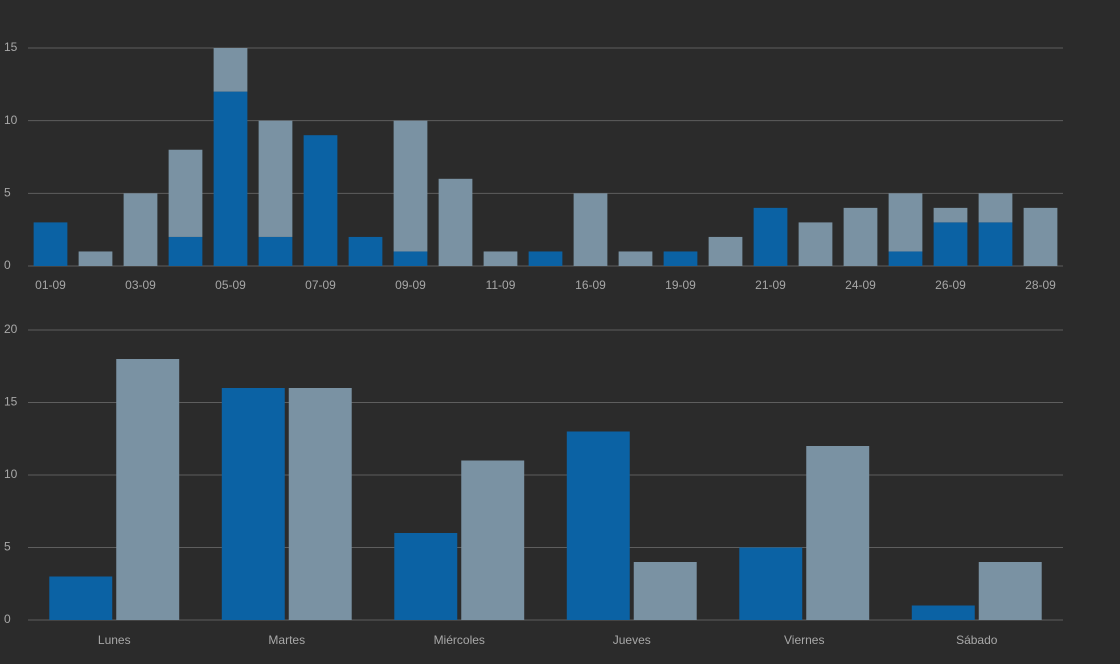 Image resolution: width=1120 pixels, height=664 pixels. I want to click on x-tick-label: 28-09, so click(1040, 285).